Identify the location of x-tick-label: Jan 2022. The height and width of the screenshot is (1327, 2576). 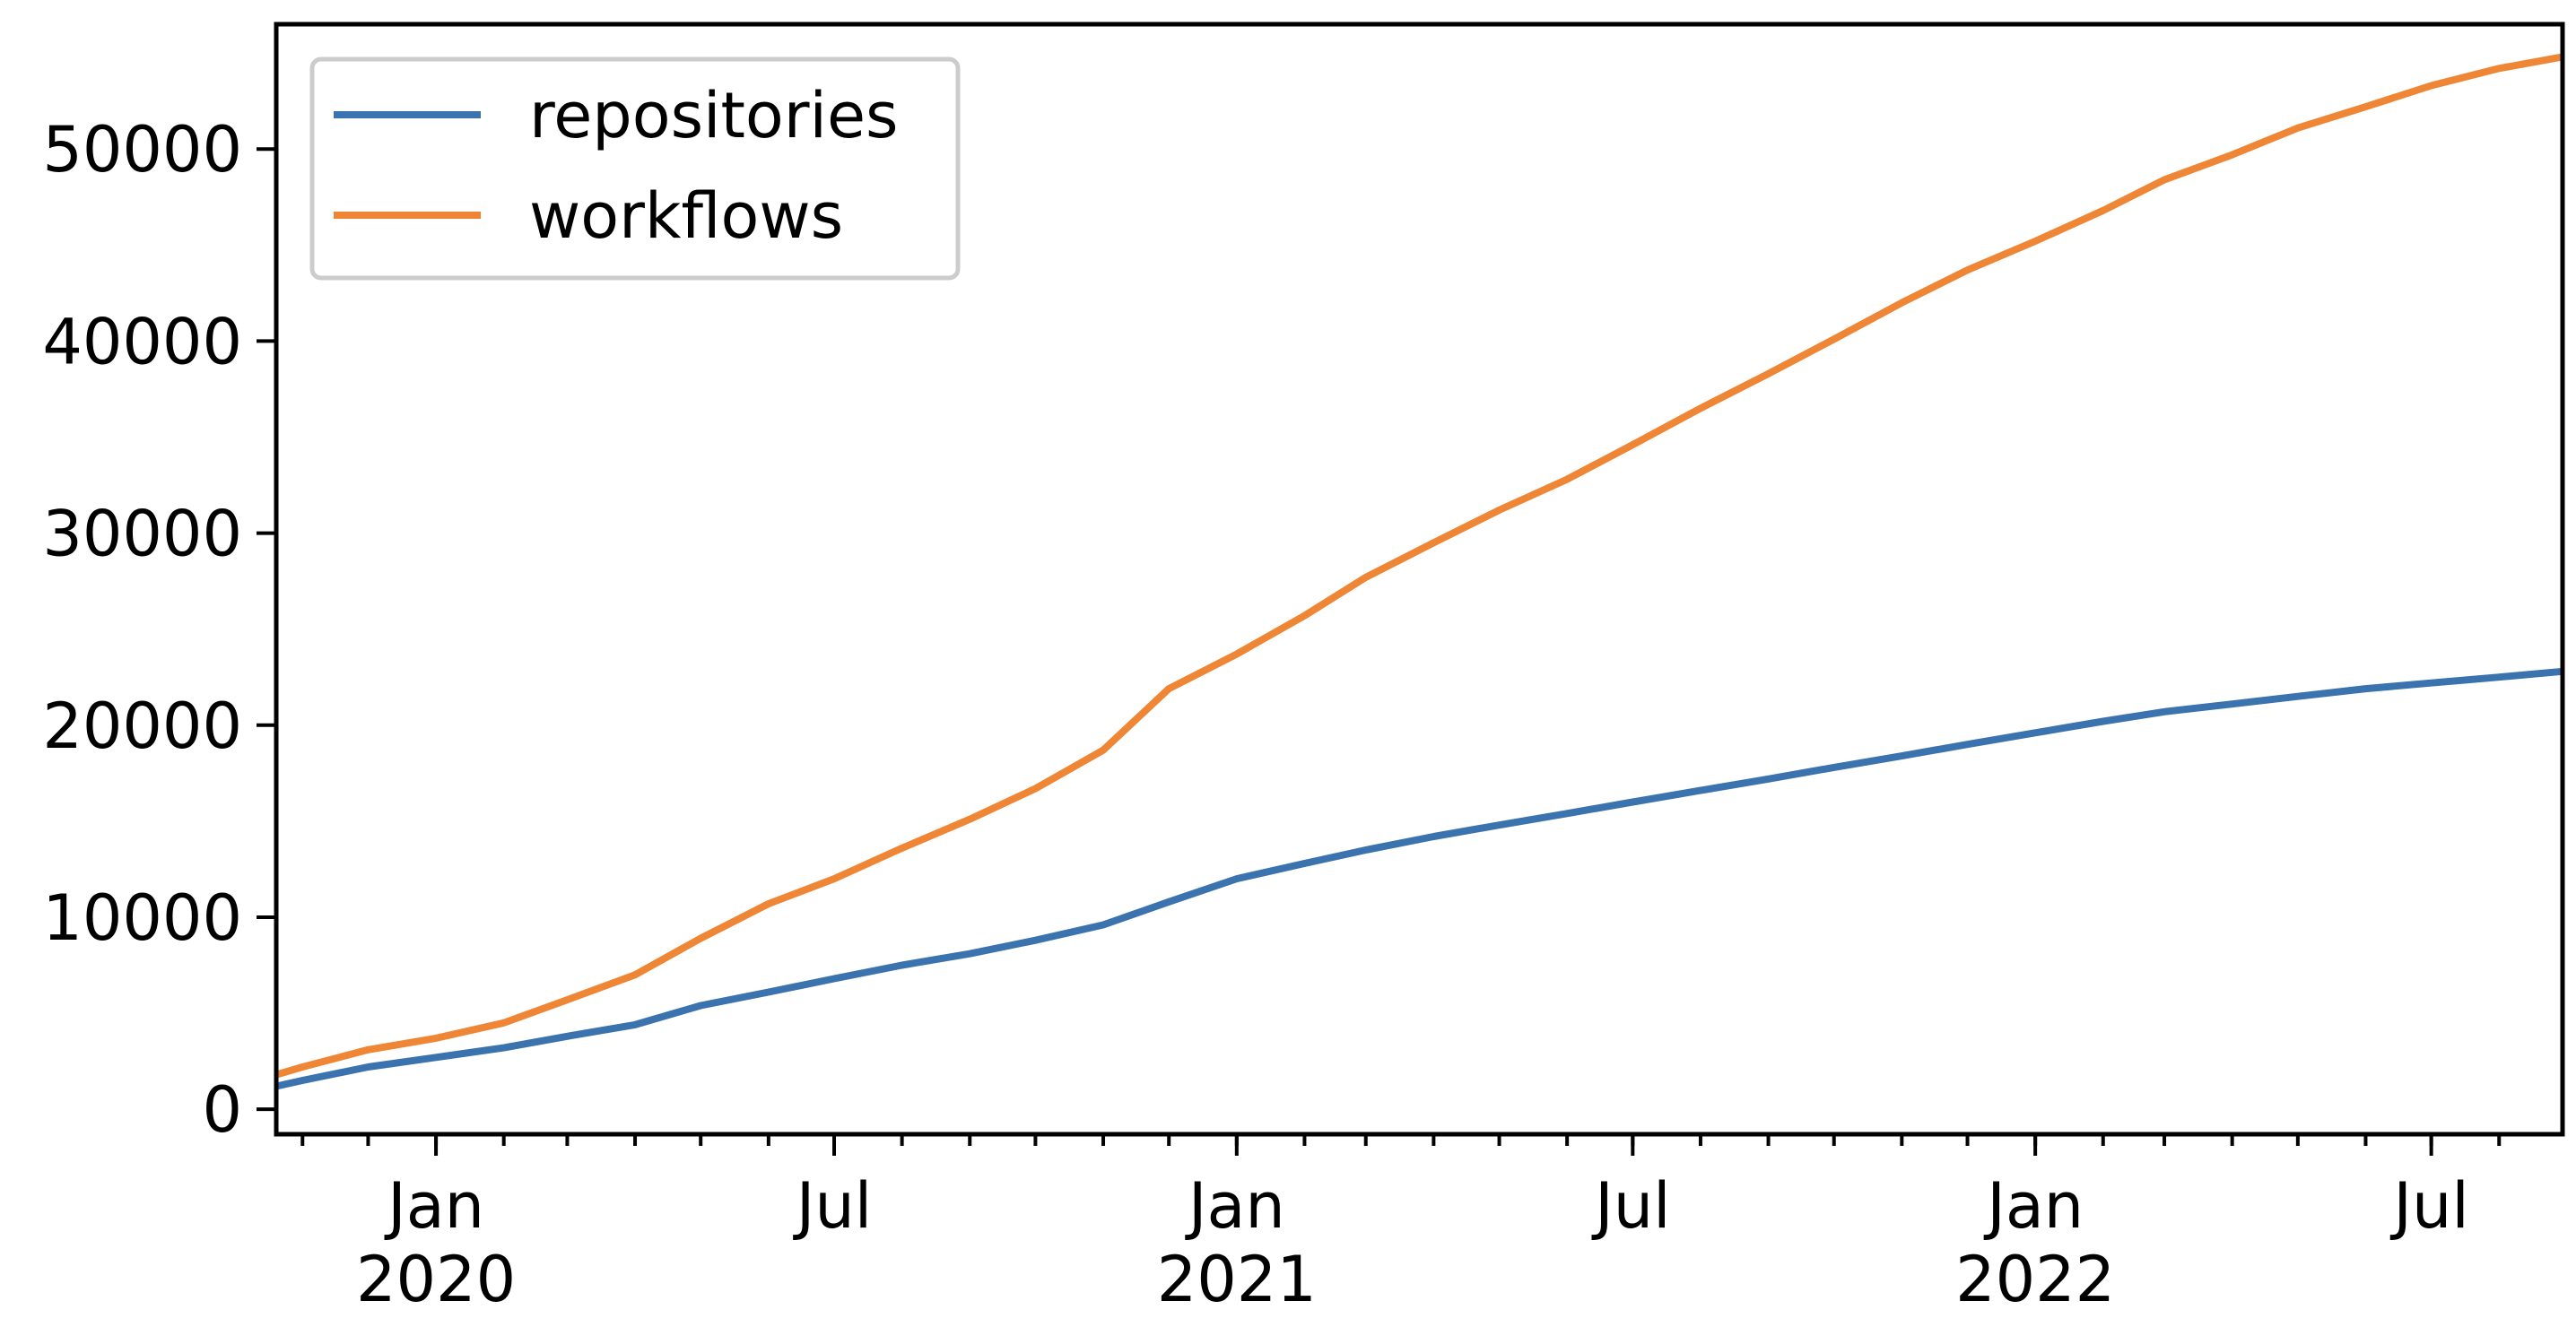
(2035, 1242).